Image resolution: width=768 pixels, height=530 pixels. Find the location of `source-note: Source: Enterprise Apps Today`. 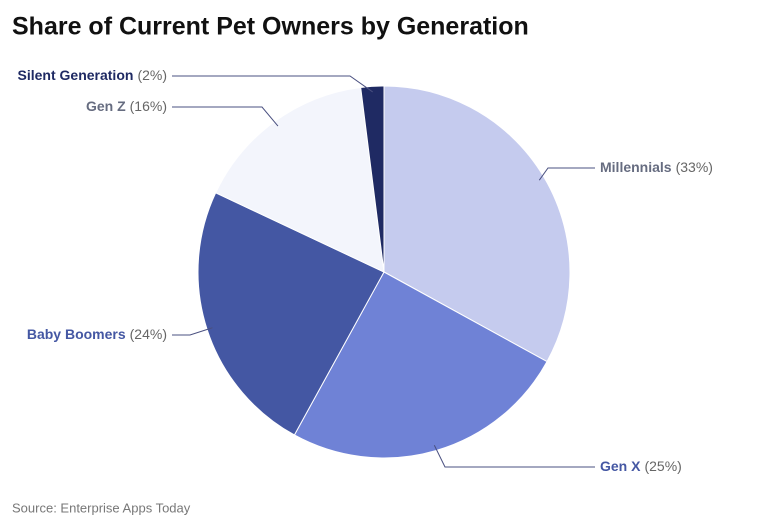

source-note: Source: Enterprise Apps Today is located at coordinates (101, 507).